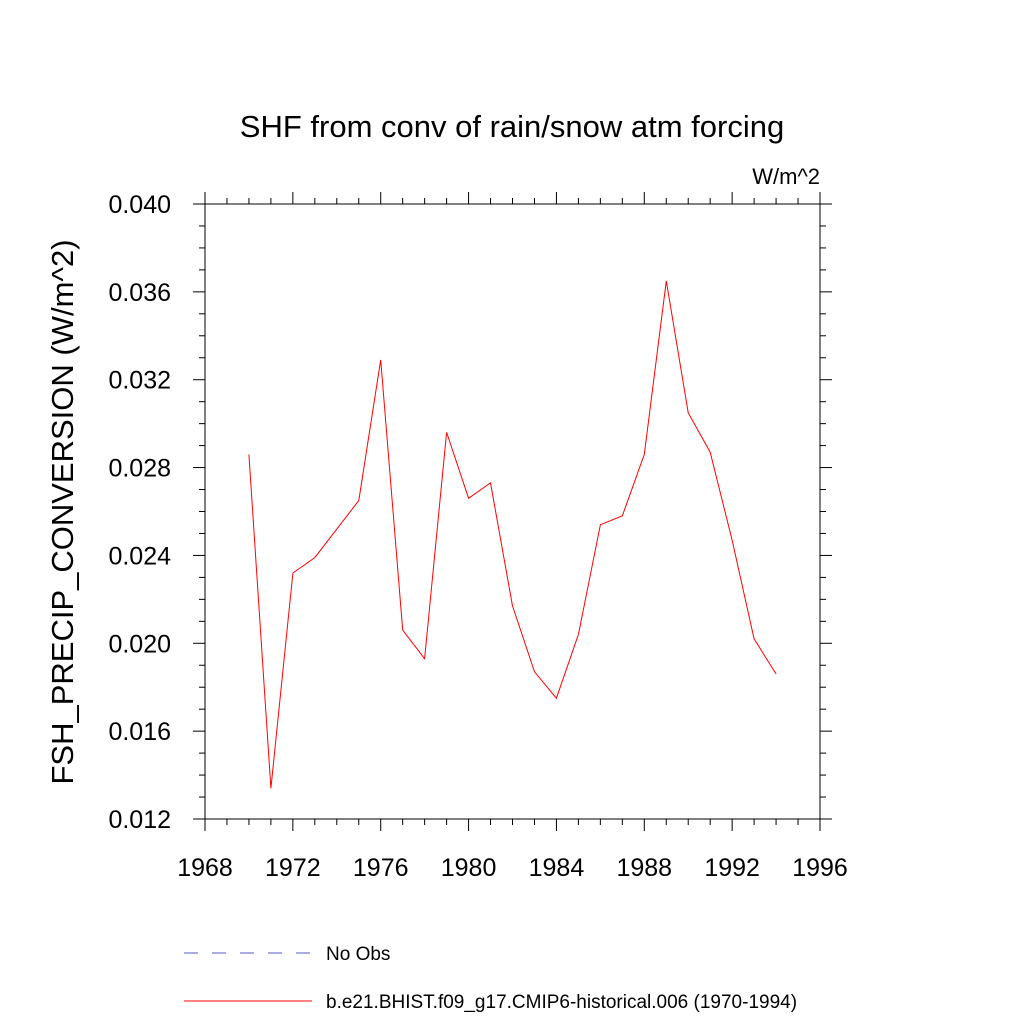 The height and width of the screenshot is (1024, 1024). Describe the element at coordinates (139, 644) in the screenshot. I see `y-tick-label: 0.020` at that location.